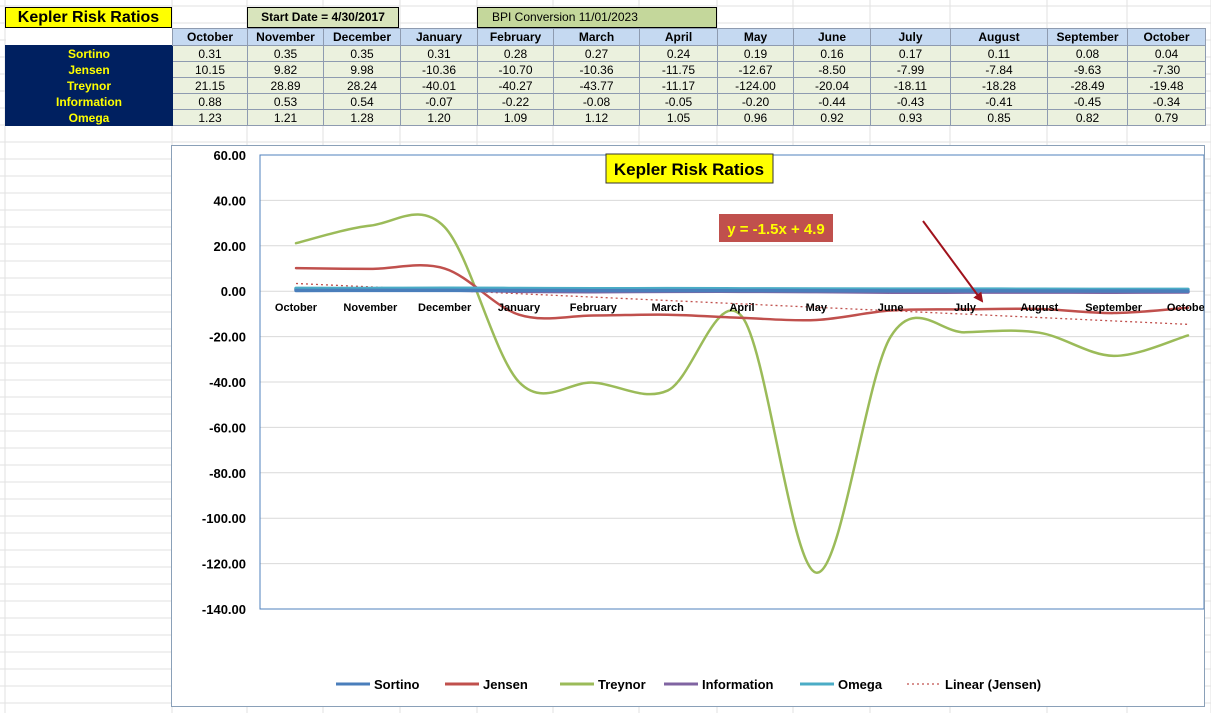  I want to click on sheet-title-cell: Kepler Risk Ratios, so click(88, 17).